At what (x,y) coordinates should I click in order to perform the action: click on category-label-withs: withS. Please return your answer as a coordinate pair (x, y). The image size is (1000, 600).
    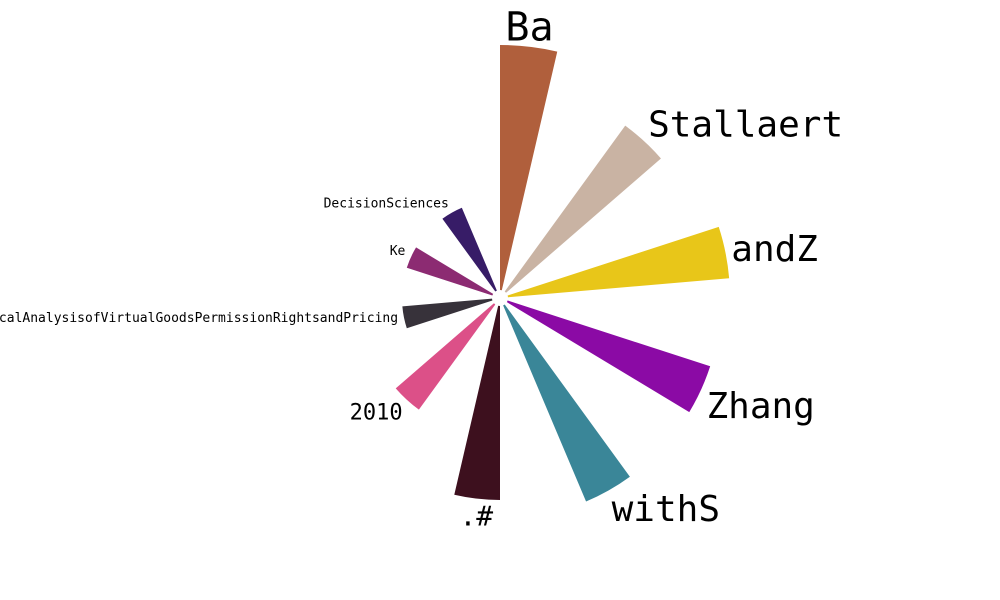
    Looking at the image, I should click on (666, 509).